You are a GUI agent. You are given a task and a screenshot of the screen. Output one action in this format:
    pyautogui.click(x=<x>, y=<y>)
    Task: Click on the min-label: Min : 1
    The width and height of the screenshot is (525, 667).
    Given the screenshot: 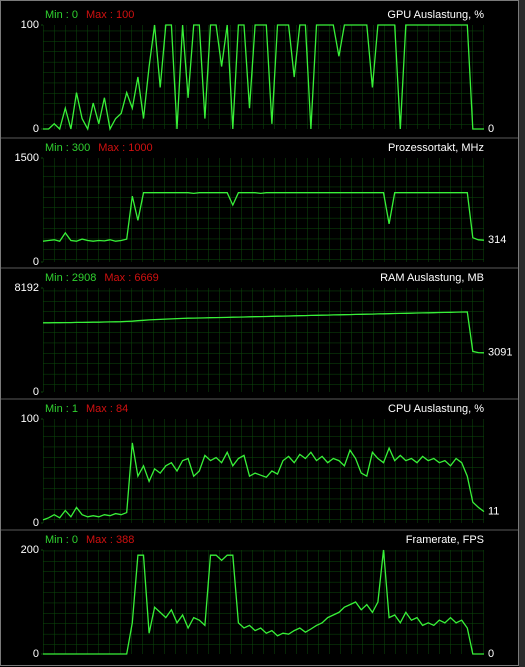 What is the action you would take?
    pyautogui.click(x=61, y=409)
    